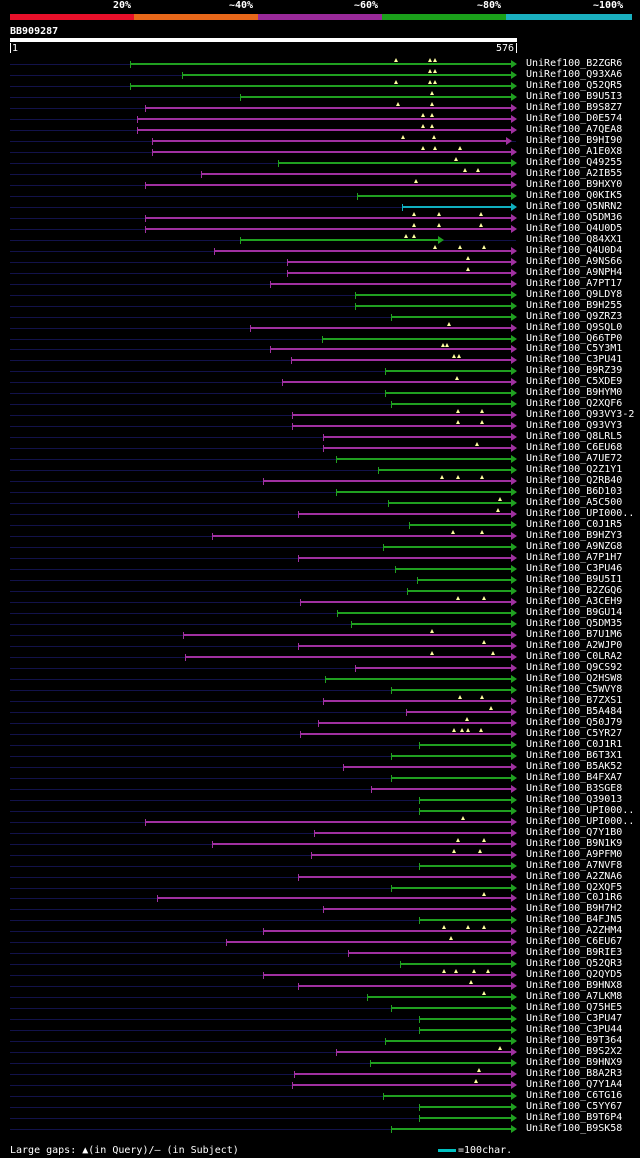 This screenshot has height=1158, width=640. What do you see at coordinates (574, 184) in the screenshot?
I see `hit-label: UniRef100_B9HXY0` at bounding box center [574, 184].